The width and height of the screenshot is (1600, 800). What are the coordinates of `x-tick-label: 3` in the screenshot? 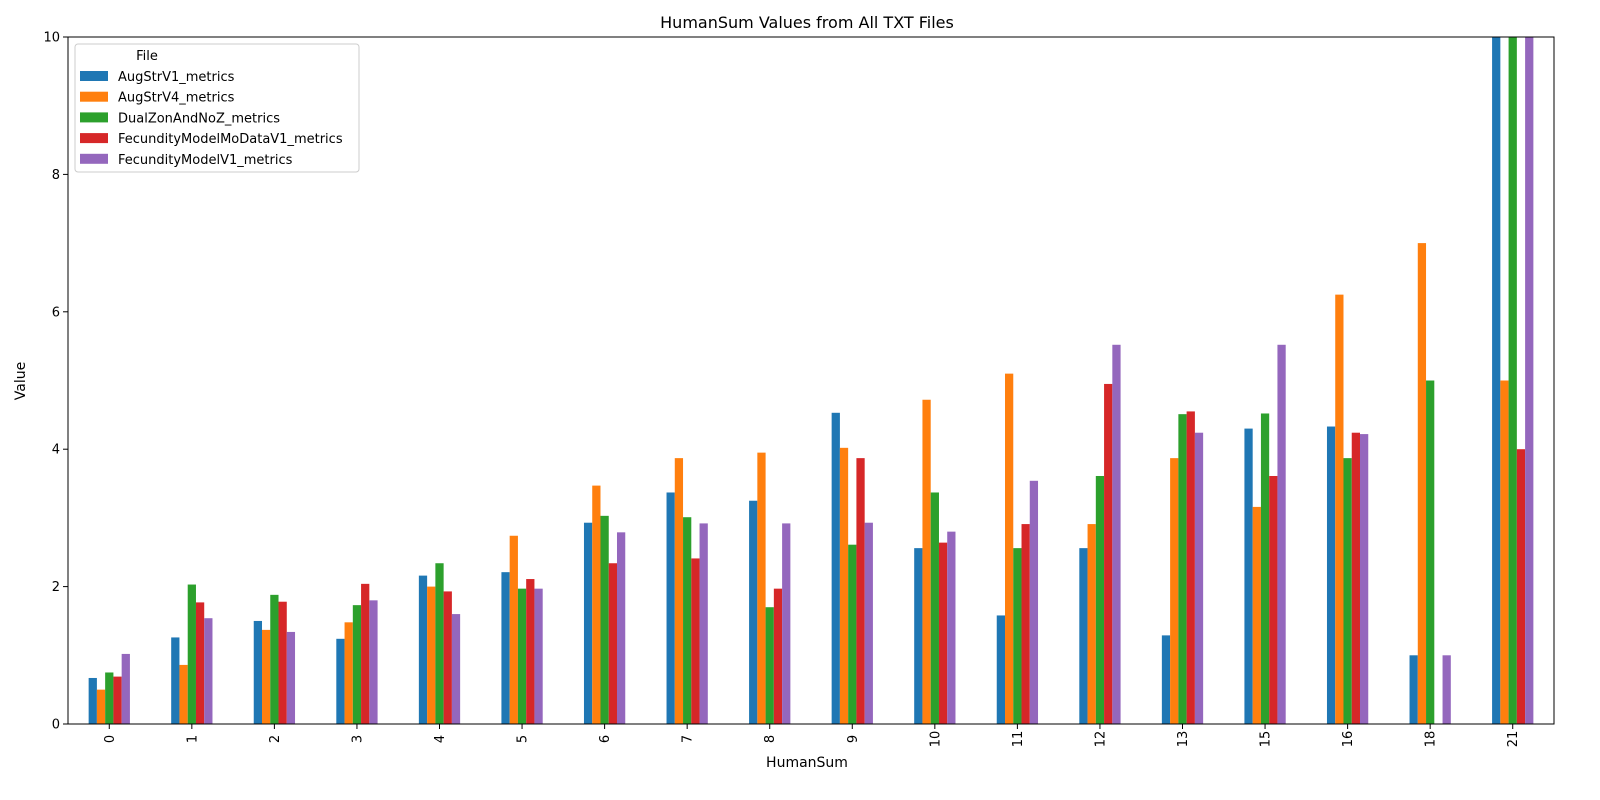 It's located at (357, 739).